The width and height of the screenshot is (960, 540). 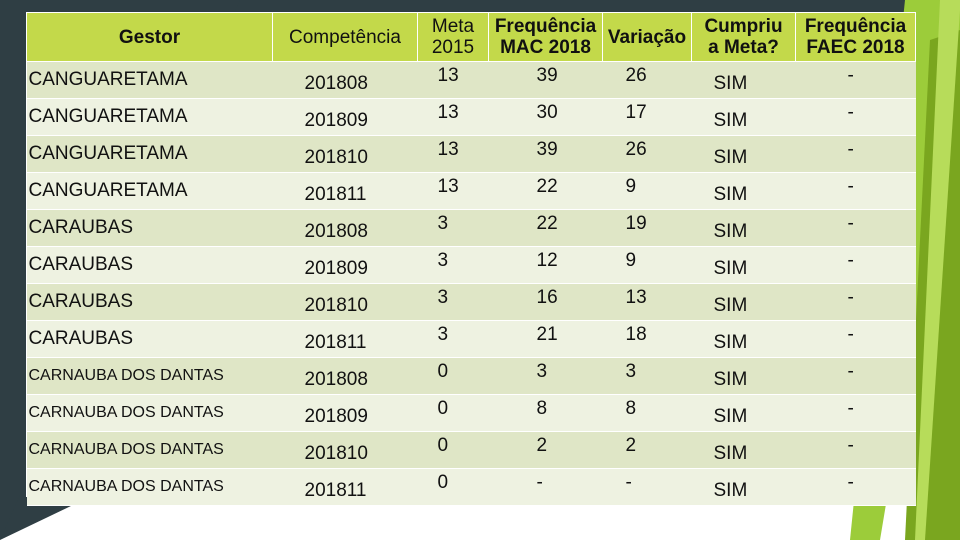 I want to click on cell-freq-mac: 8, so click(x=545, y=413).